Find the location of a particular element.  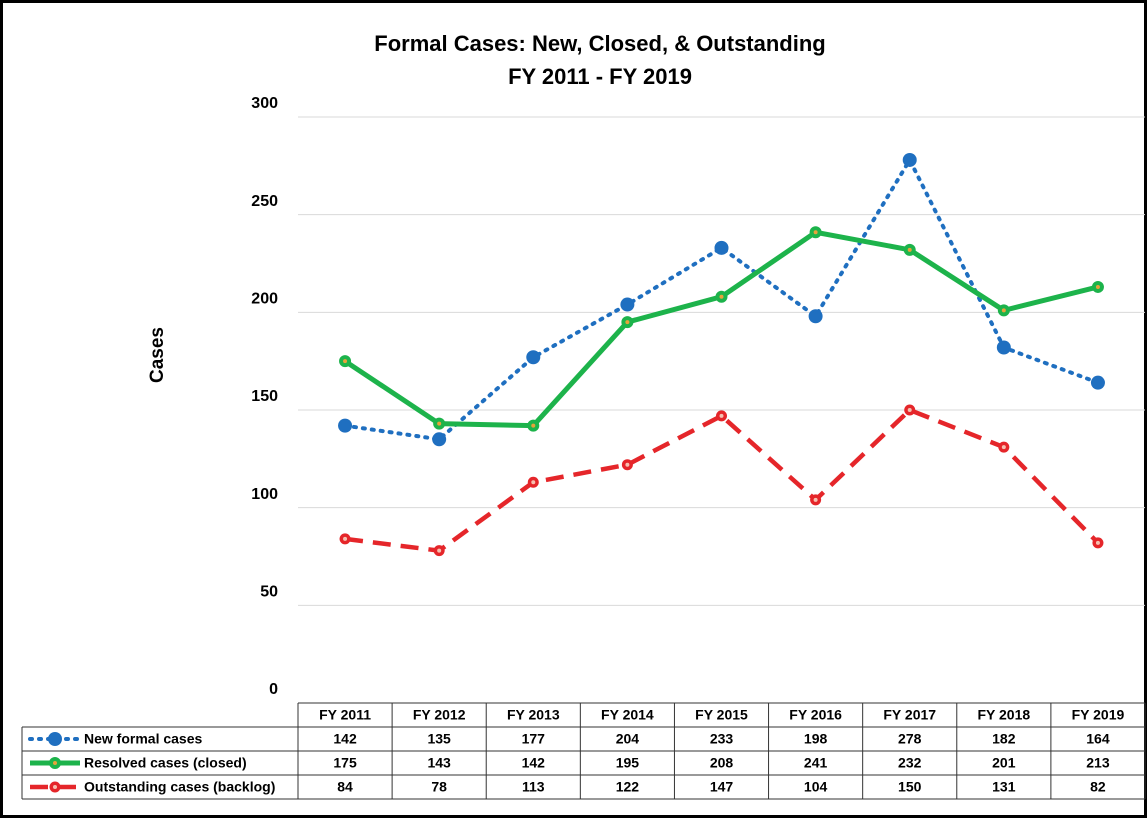

table-value: 131 is located at coordinates (1004, 787).